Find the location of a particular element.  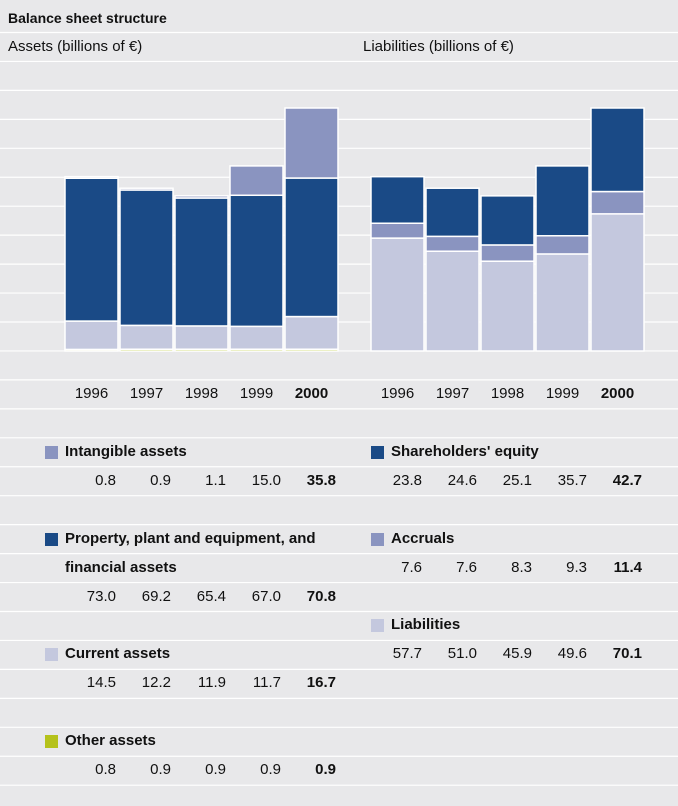

legend-entry: Other assets 0.8 0.9 0.9 0.9 0.9 is located at coordinates (195, 756).